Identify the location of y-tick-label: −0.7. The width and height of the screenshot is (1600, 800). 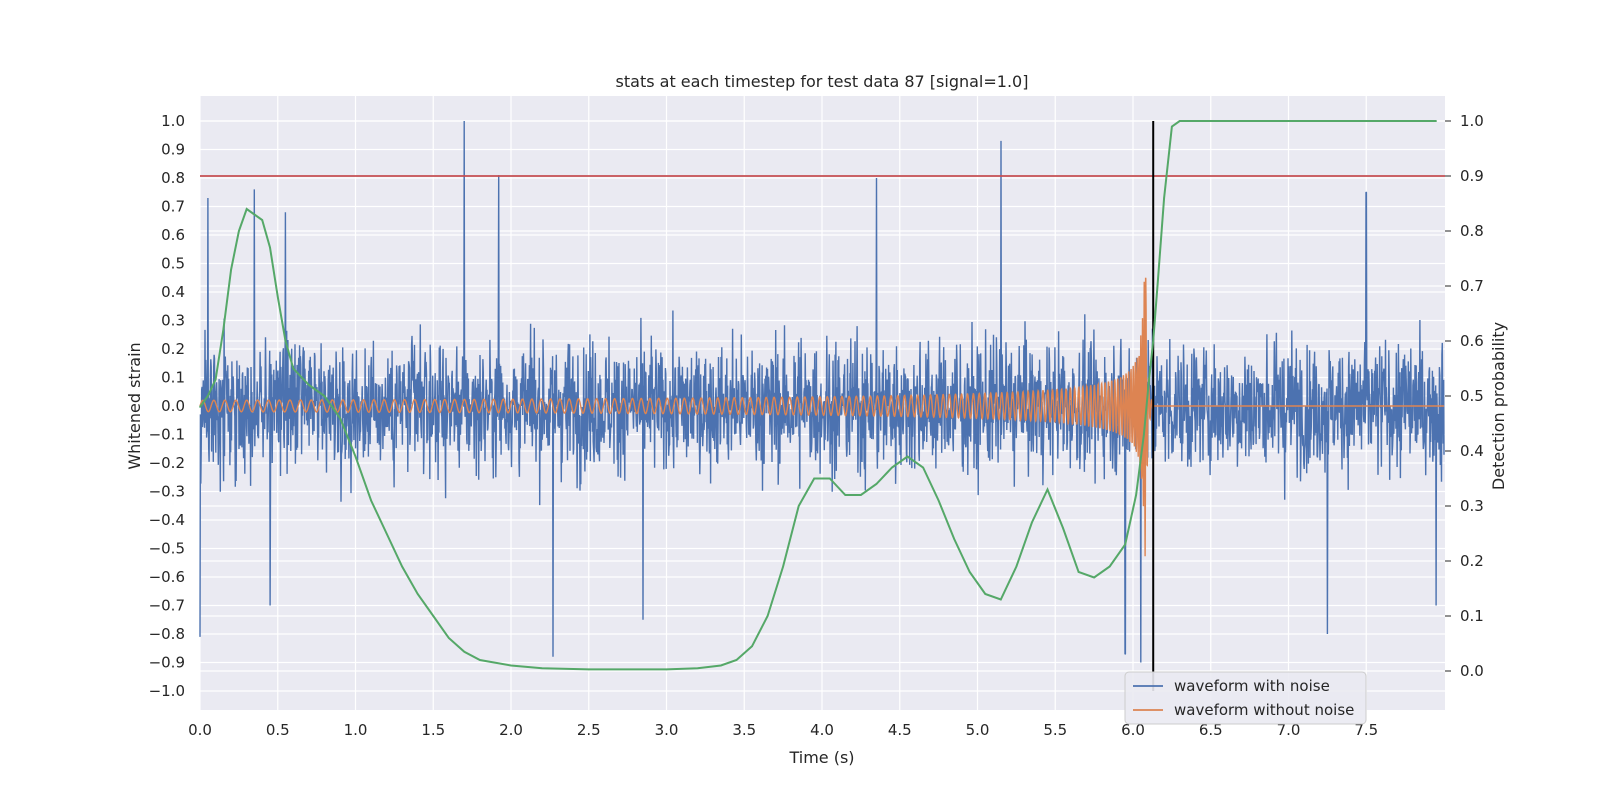
(167, 606).